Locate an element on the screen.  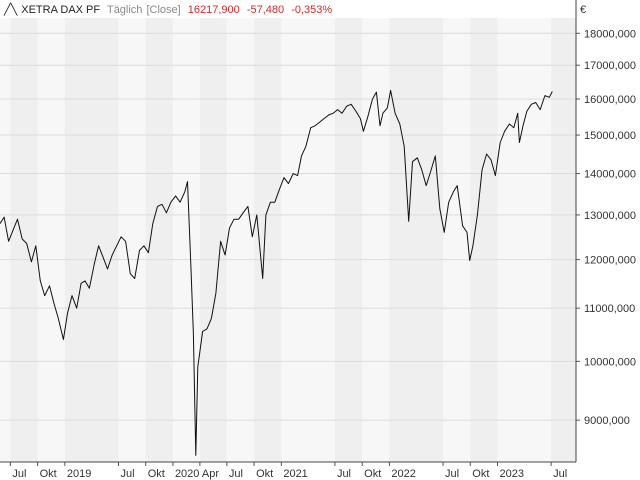
price-change-percent: -0,353% is located at coordinates (312, 10).